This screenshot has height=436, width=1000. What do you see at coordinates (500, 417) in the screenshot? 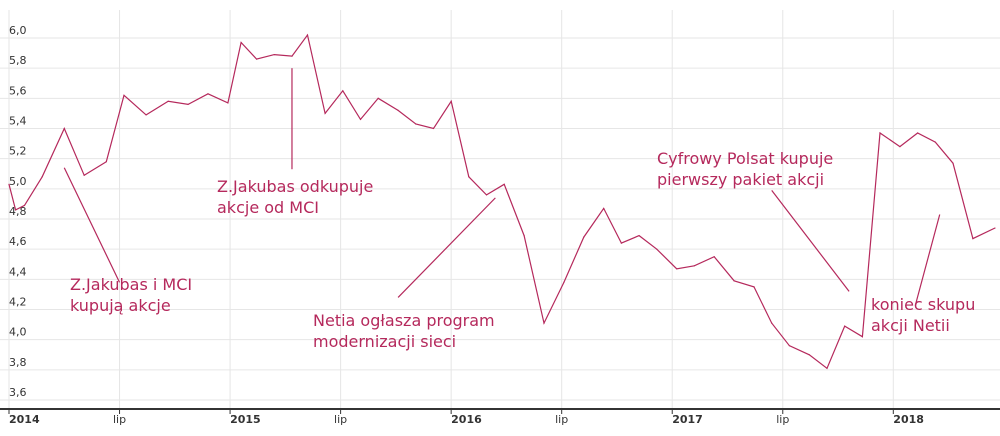
I see `x-axis: 2014 lip 2015 lip 2016 lip 2017 lip 2018` at bounding box center [500, 417].